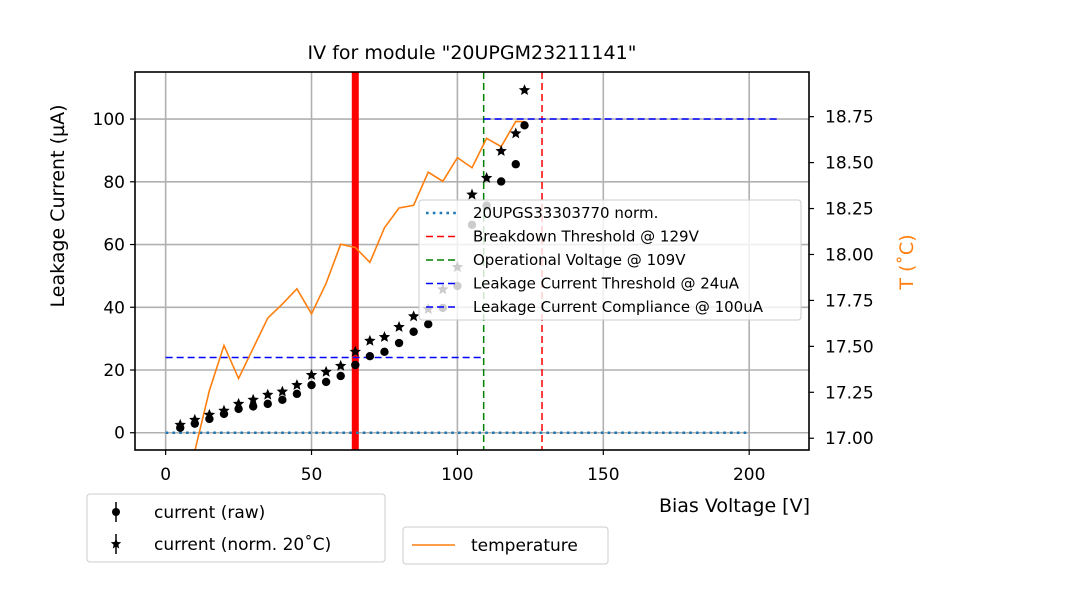 This screenshot has width=1080, height=600. I want to click on y-tick-label: 0, so click(119, 434).